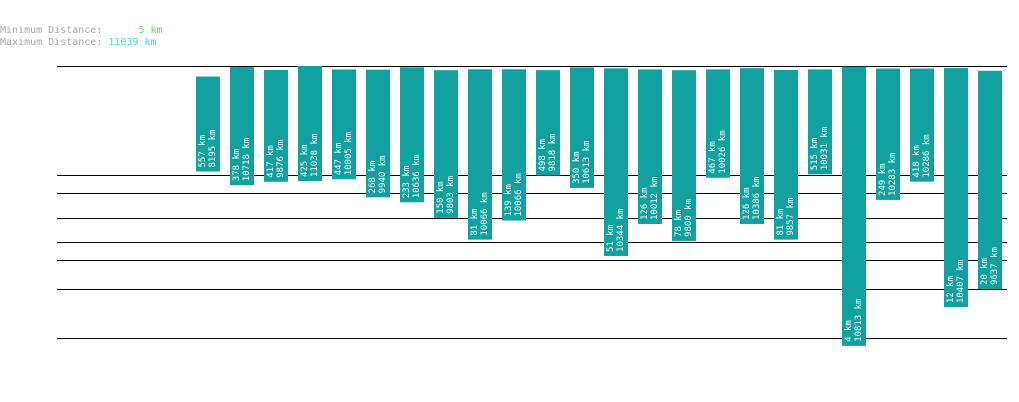  Describe the element at coordinates (577, 167) in the screenshot. I see `bar-min-label: 350 km` at that location.